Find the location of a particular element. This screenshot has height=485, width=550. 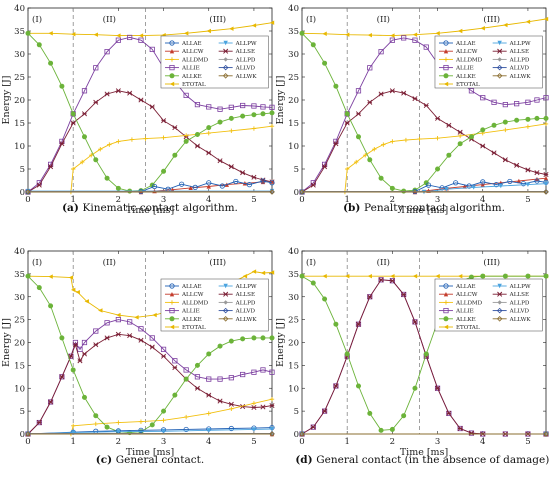

x-tick-label: 3 is located at coordinates (163, 442).